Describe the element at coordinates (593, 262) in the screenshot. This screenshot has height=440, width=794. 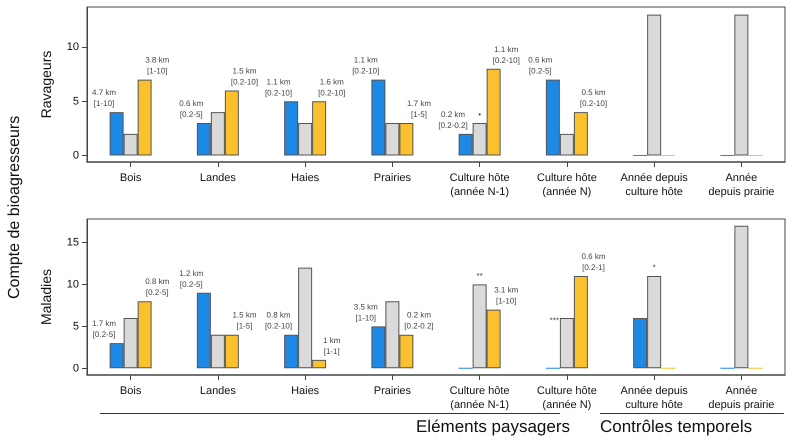
I see `annotation: 0.6 km [0.2-1]` at that location.